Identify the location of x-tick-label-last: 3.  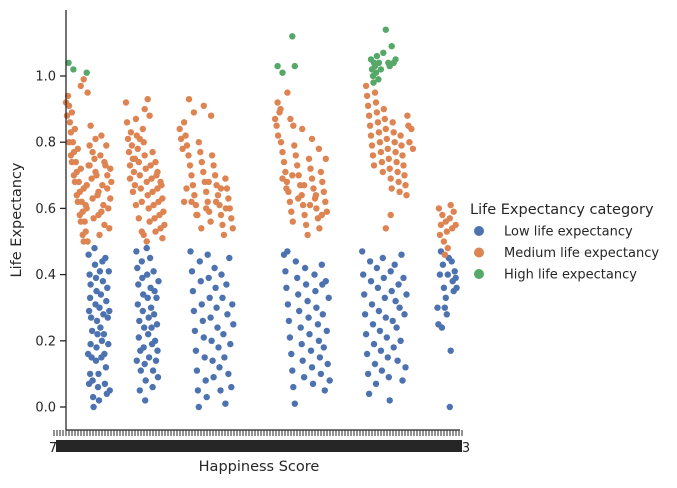
(466, 448).